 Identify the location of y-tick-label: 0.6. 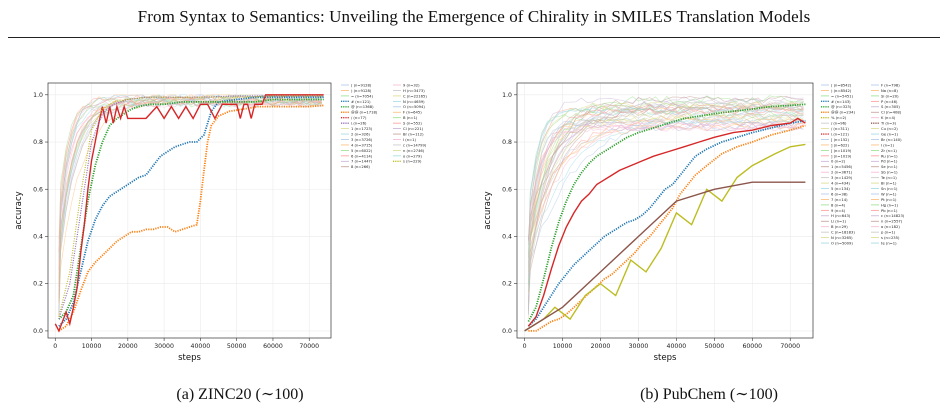
(38, 189).